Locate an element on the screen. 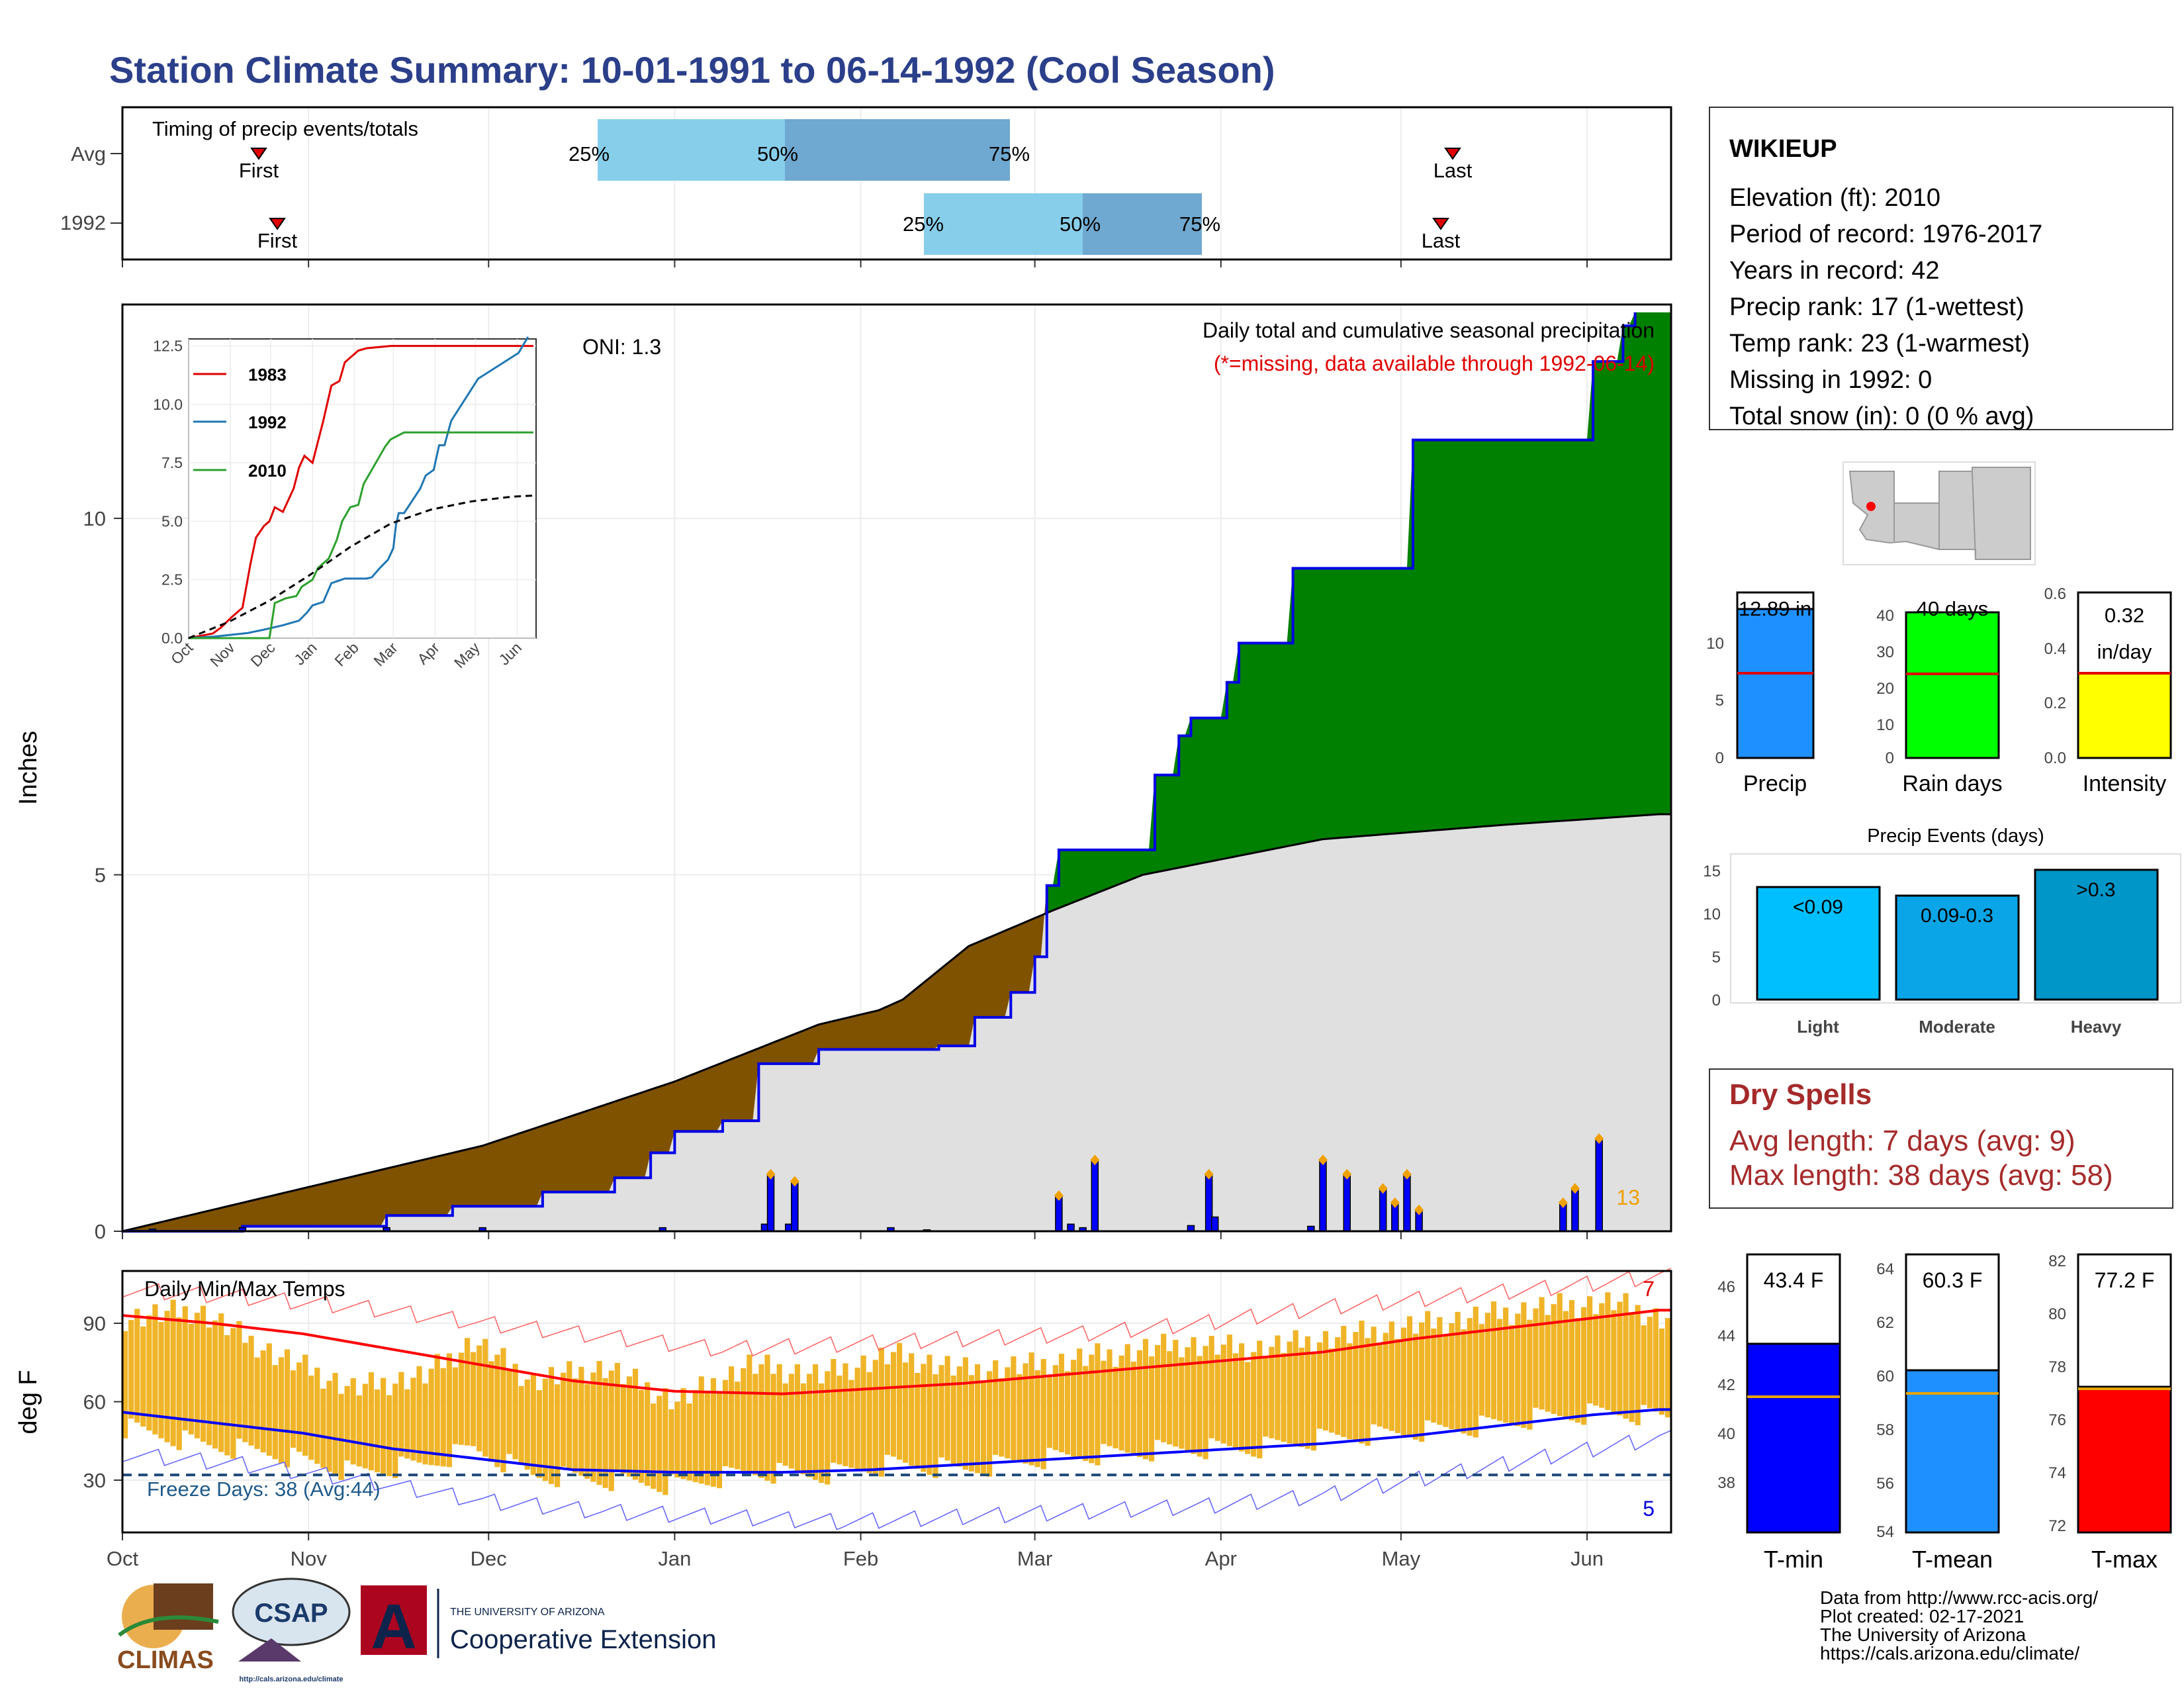  tmean-axis-54: 54 is located at coordinates (1885, 1532).